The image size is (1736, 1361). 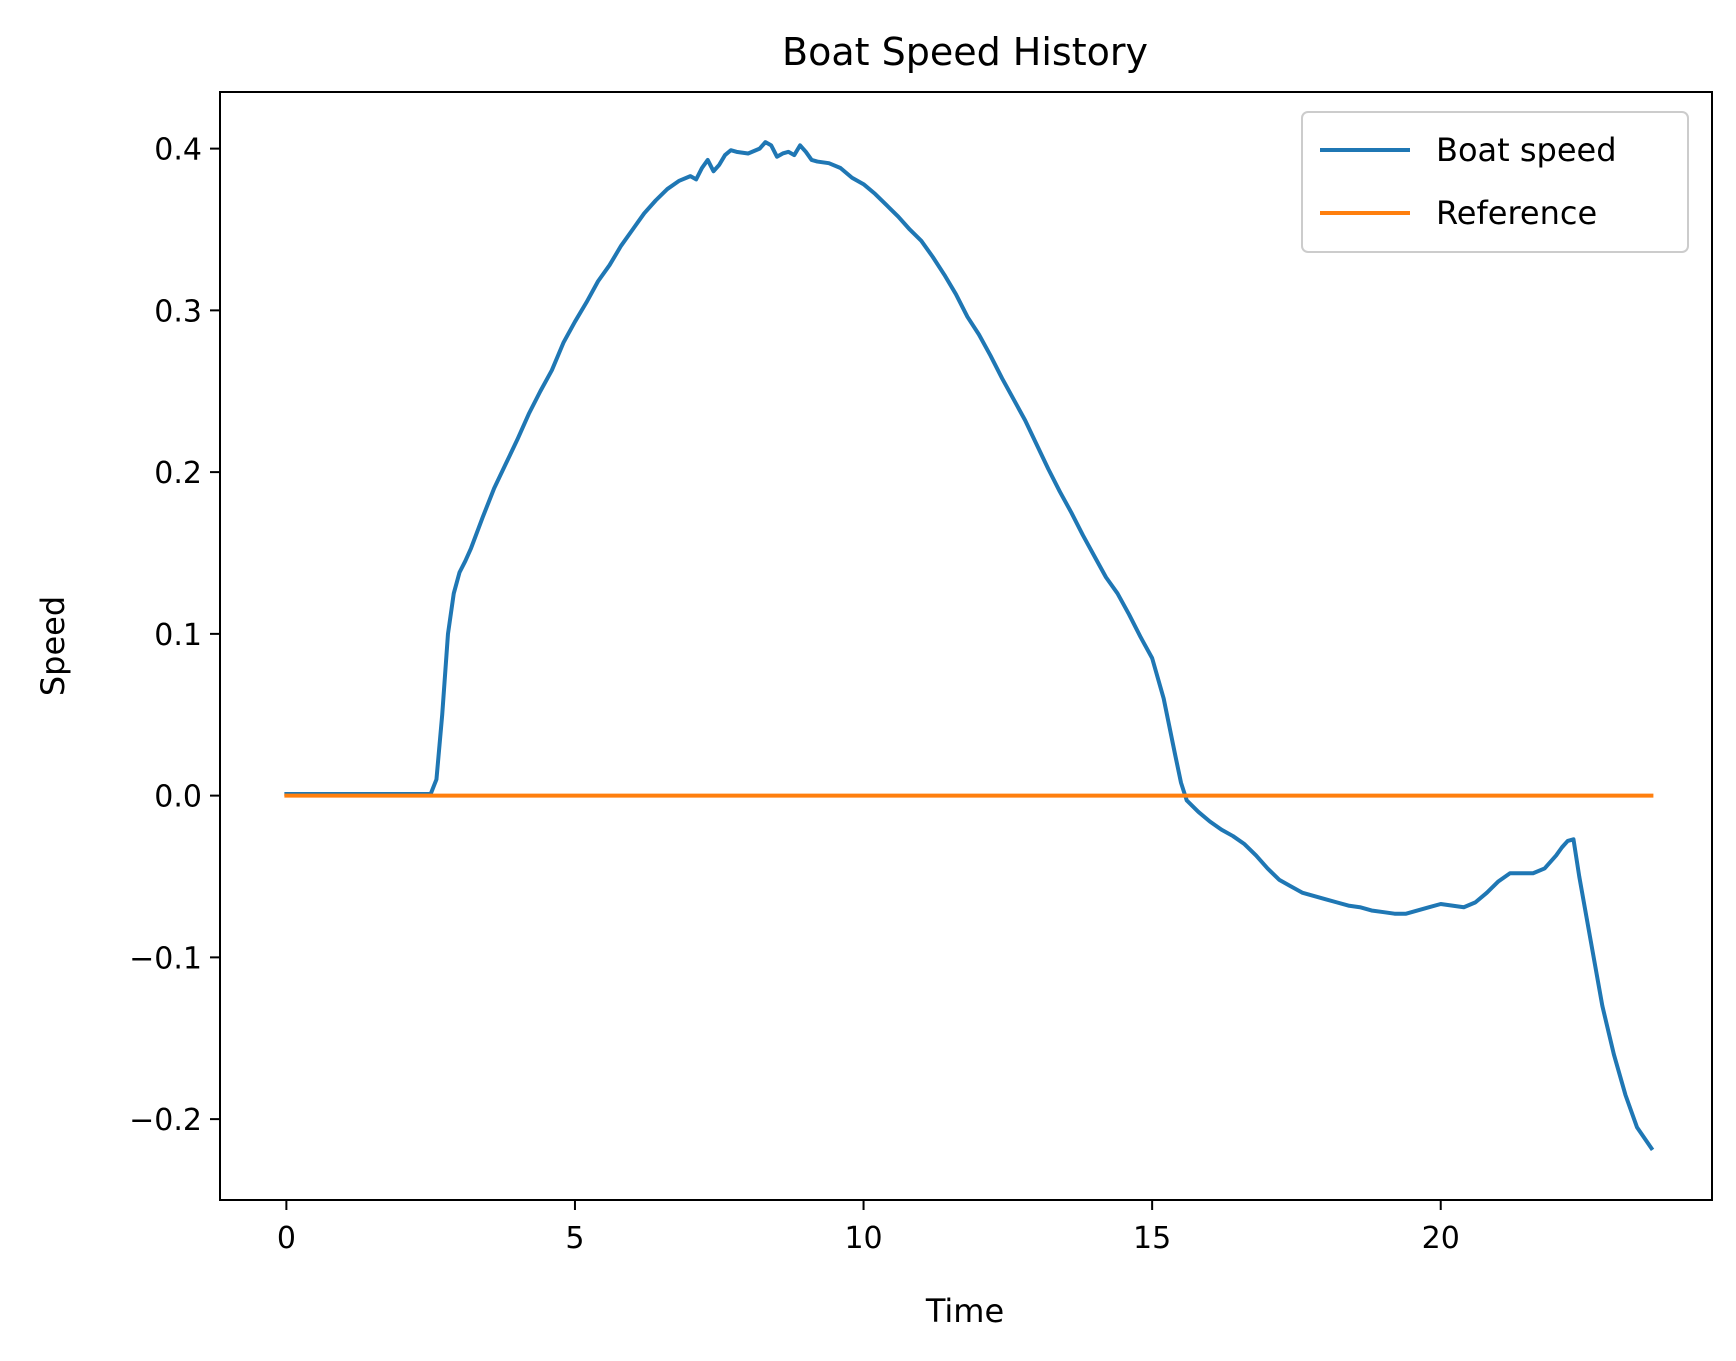 What do you see at coordinates (178, 311) in the screenshot?
I see `y-tick-label: 0.3` at bounding box center [178, 311].